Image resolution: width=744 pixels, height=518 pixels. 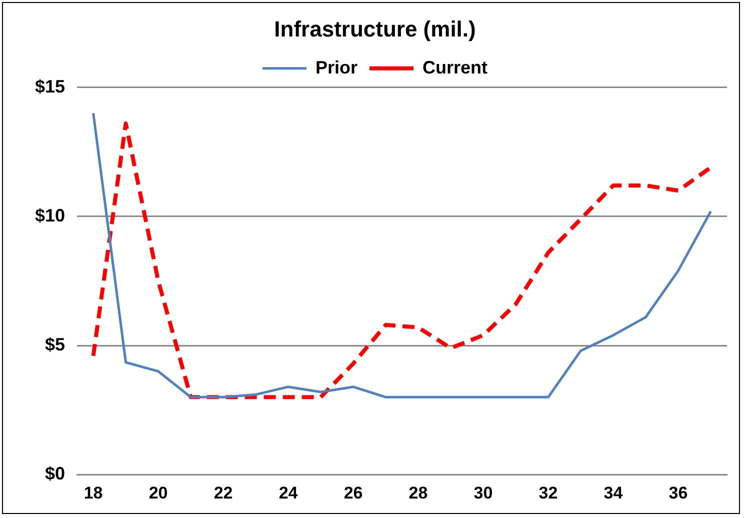 What do you see at coordinates (353, 492) in the screenshot?
I see `x-tick-label: 26` at bounding box center [353, 492].